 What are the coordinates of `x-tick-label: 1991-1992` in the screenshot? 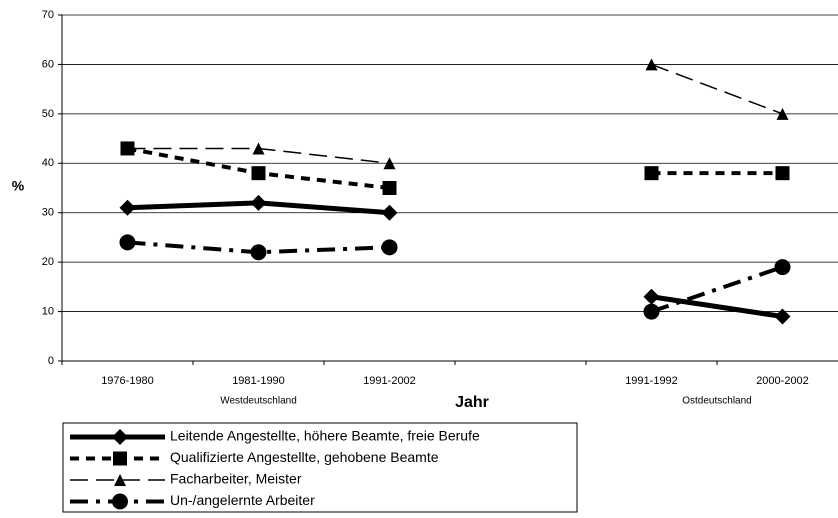 It's located at (651, 381).